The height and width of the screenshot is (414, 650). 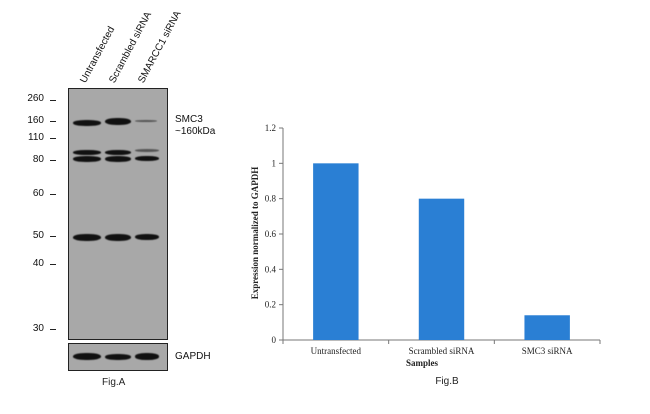 What do you see at coordinates (147, 356) in the screenshot?
I see `band-gapdh-lane3` at bounding box center [147, 356].